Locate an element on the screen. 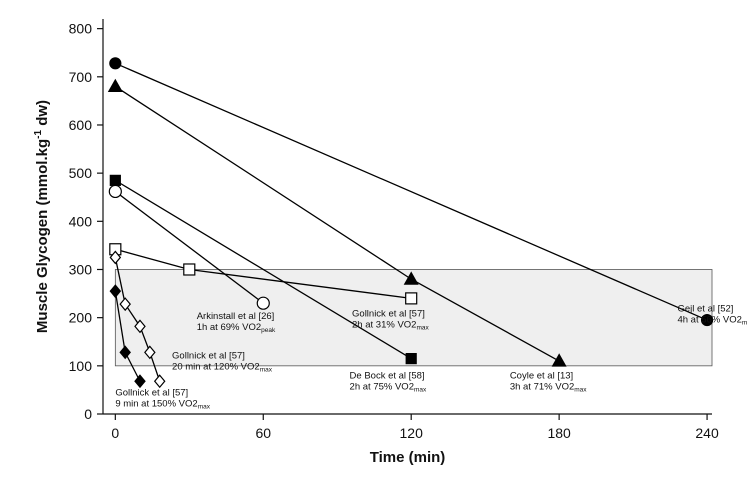  annotation-arkinstall: Arkinstall et al [26] 1h at 69% VO2peak is located at coordinates (236, 322).